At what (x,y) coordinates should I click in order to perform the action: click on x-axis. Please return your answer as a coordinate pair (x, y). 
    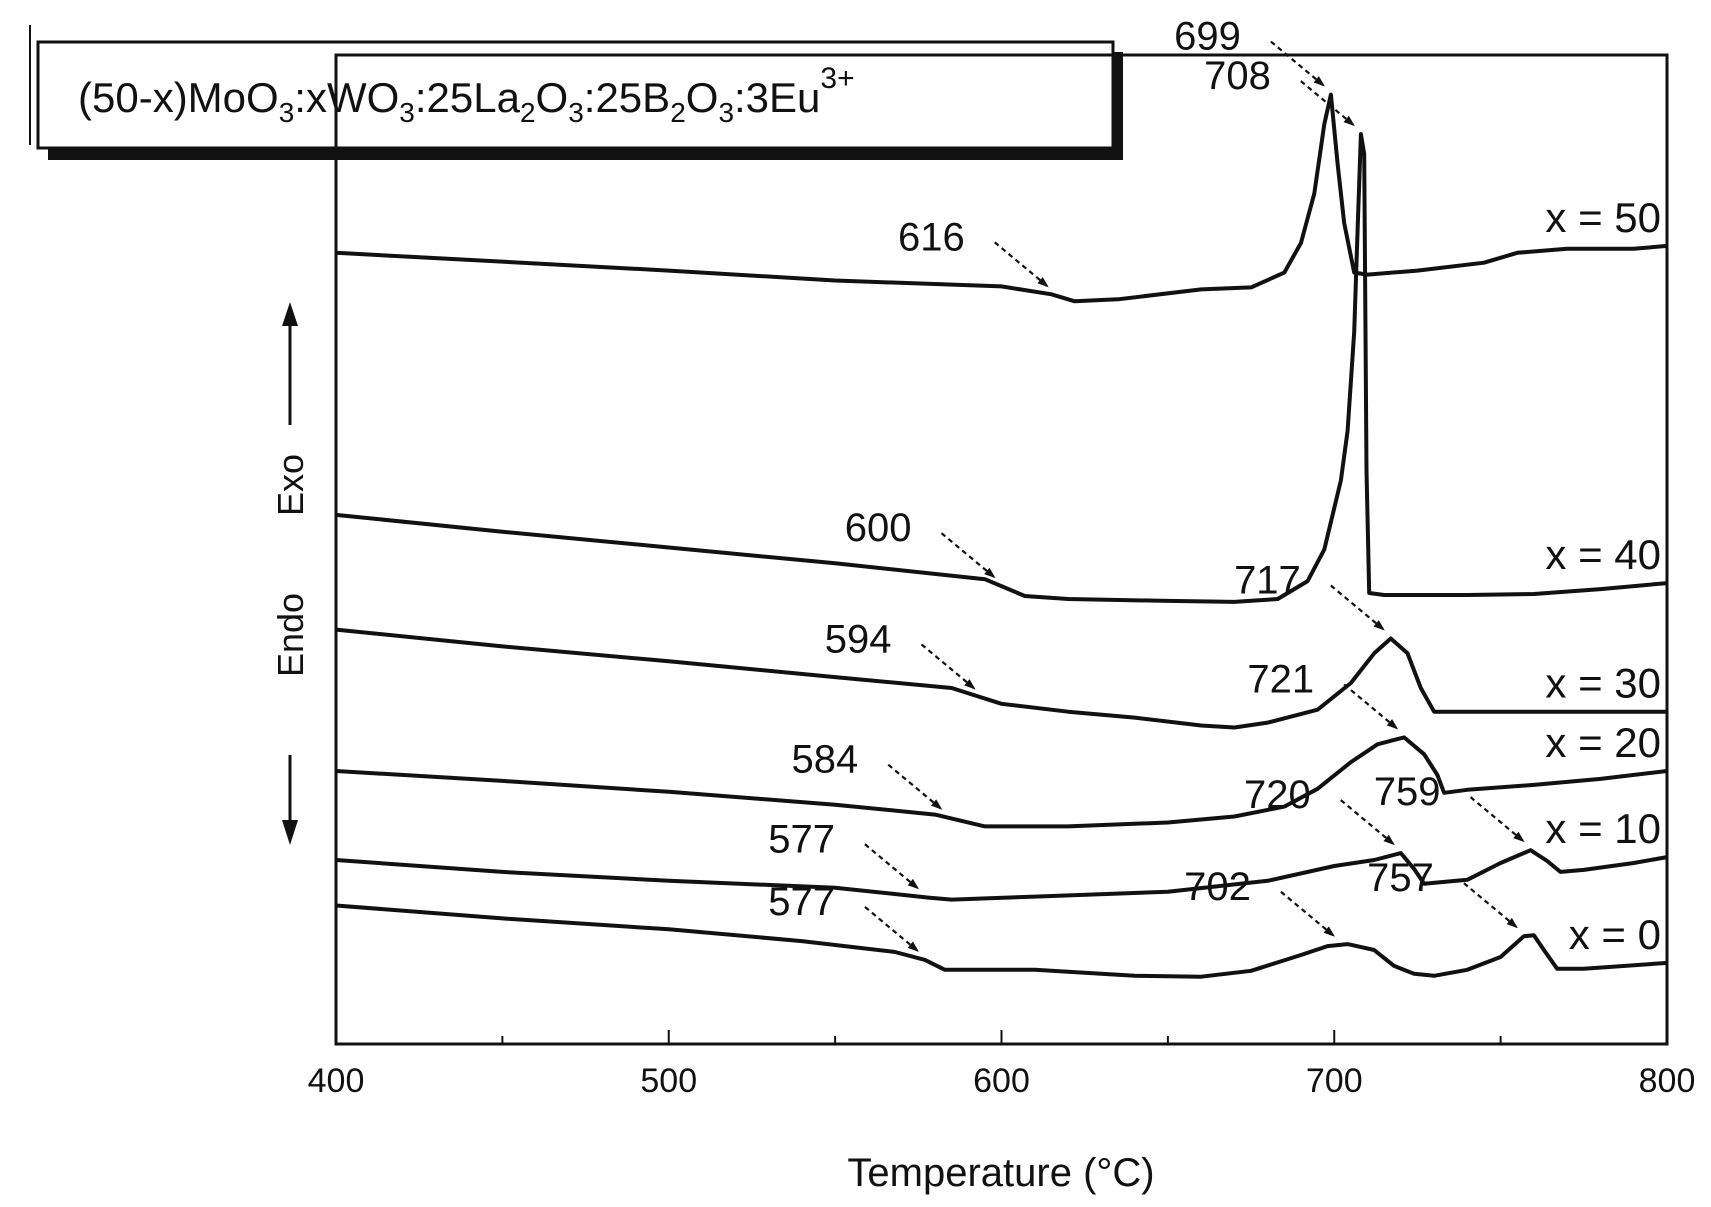
    Looking at the image, I should click on (1001, 1037).